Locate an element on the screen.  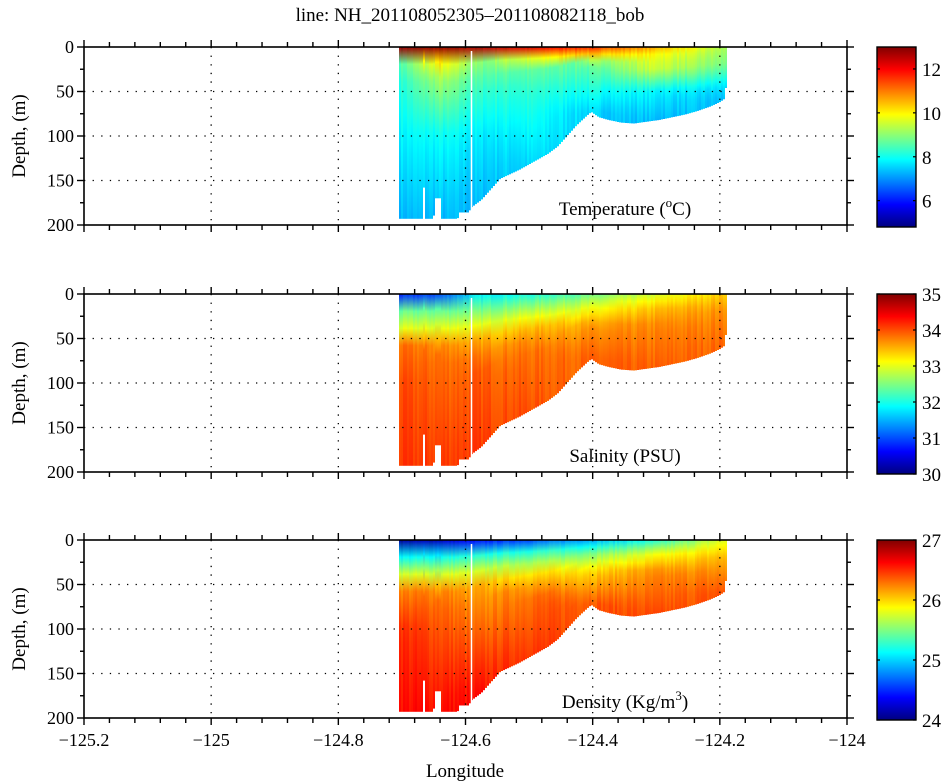
x-tick-label: −124.2 is located at coordinates (720, 740).